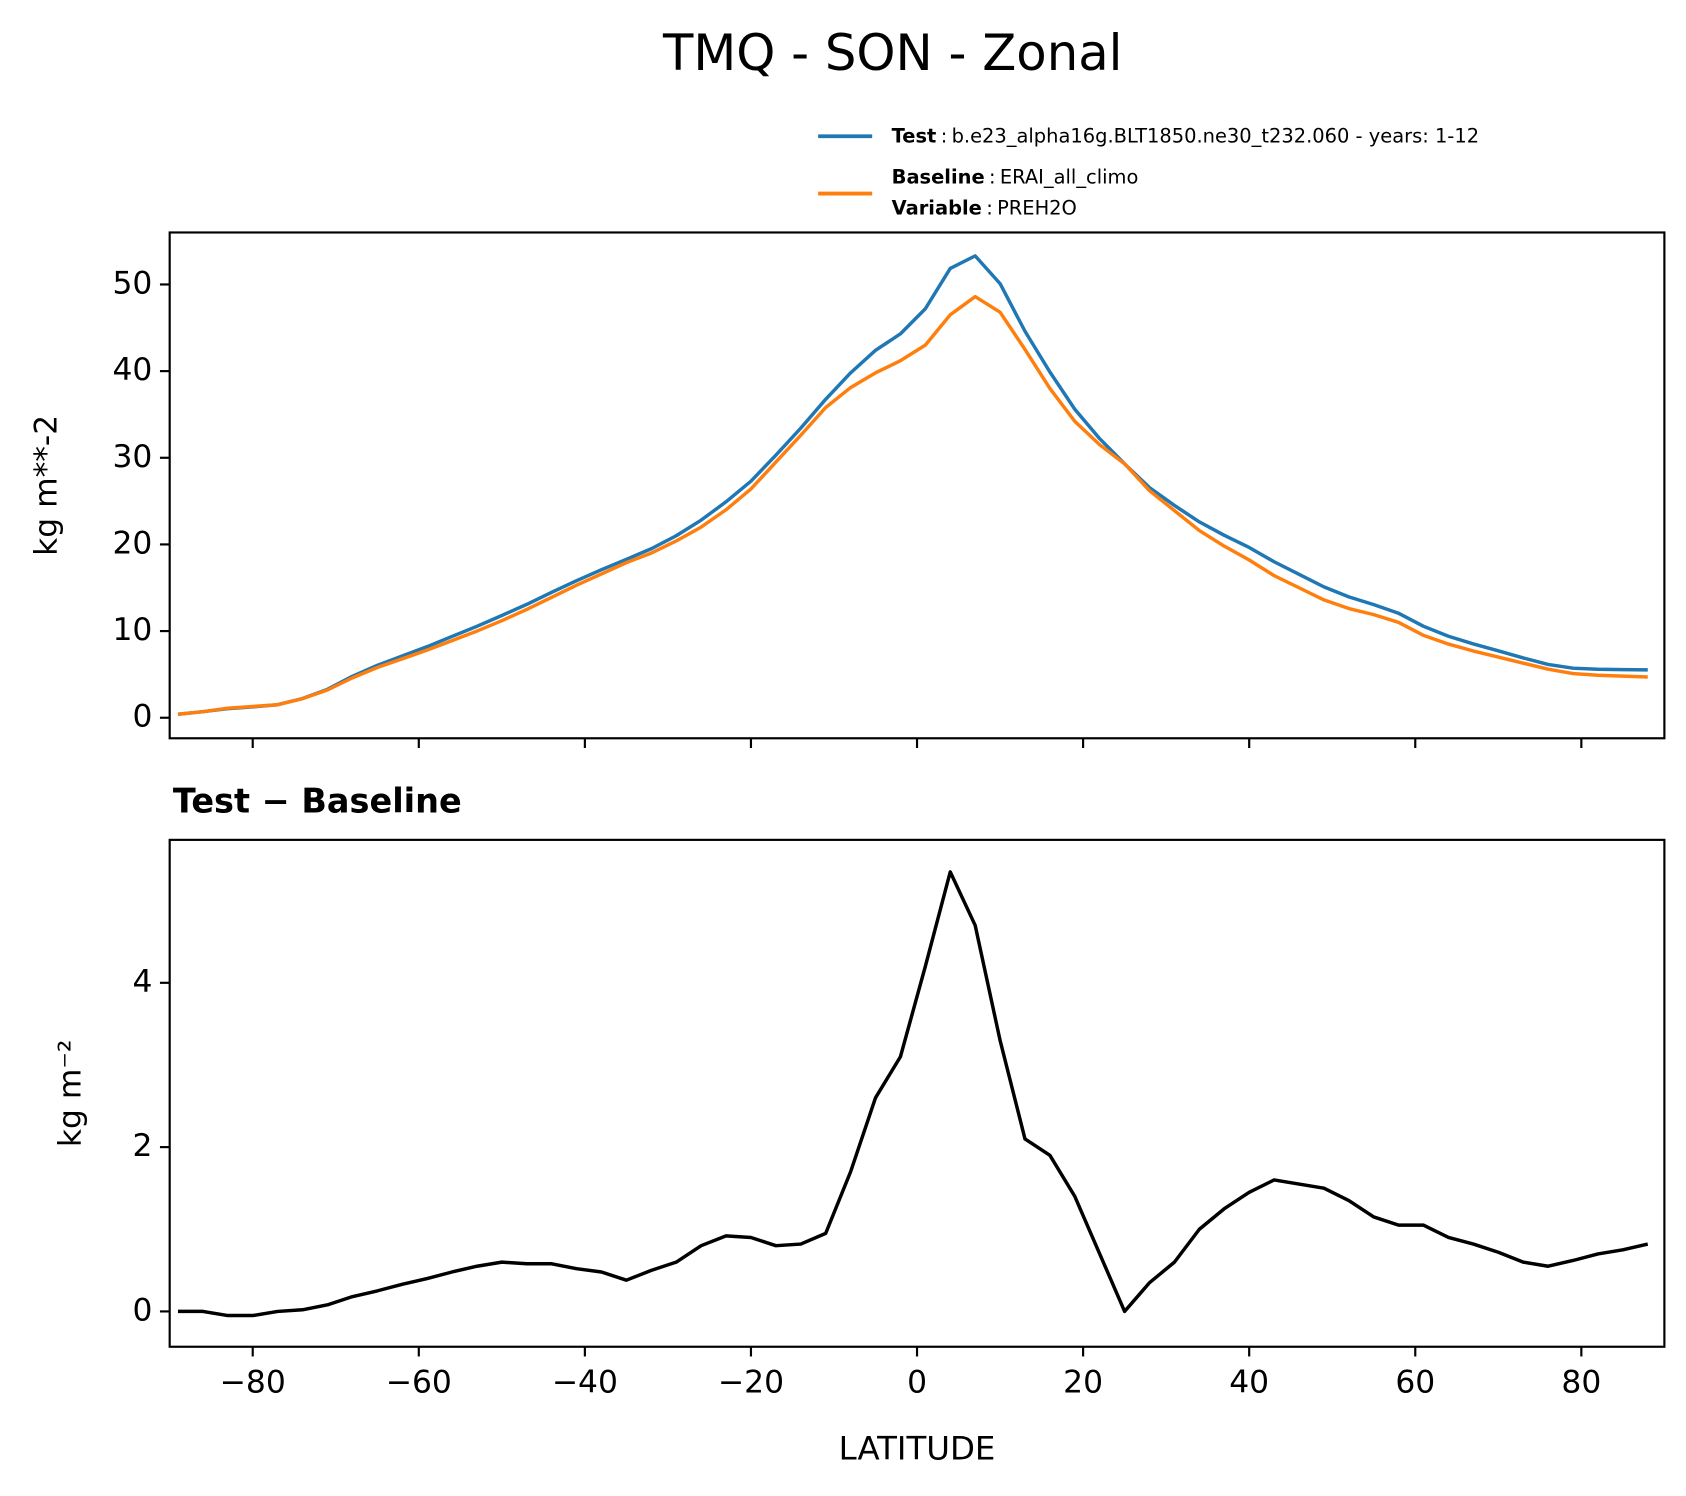 The width and height of the screenshot is (1686, 1496). I want to click on x-tick-label: 20, so click(1083, 1382).